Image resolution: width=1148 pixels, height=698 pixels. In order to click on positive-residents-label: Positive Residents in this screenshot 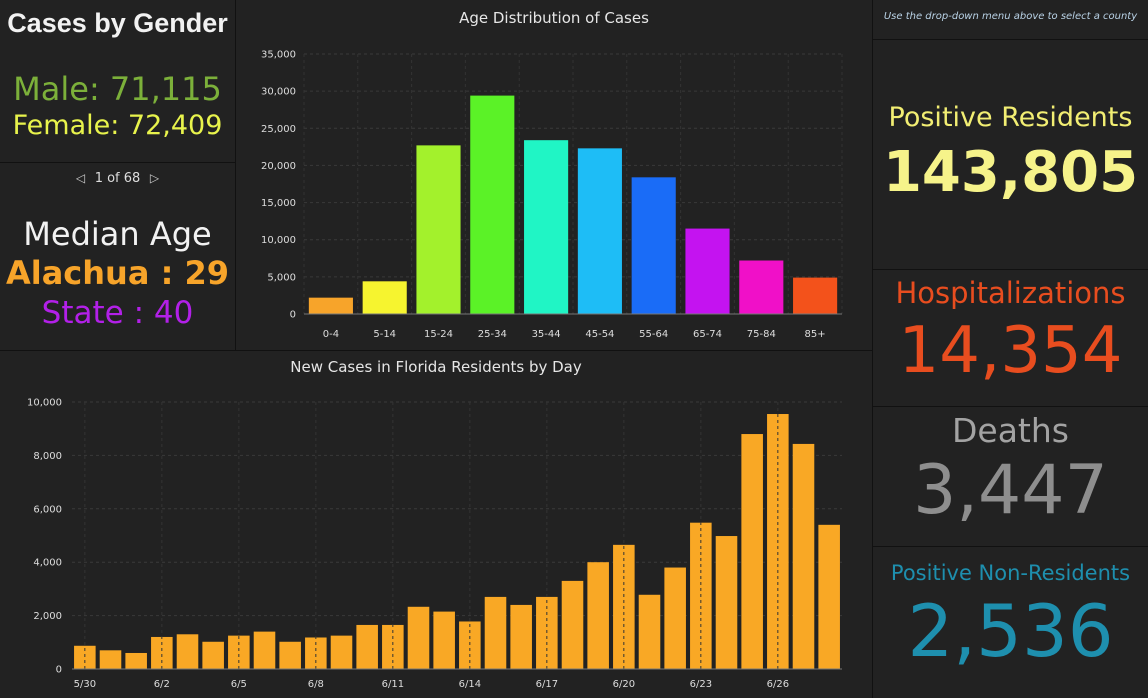, I will do `click(1010, 117)`.